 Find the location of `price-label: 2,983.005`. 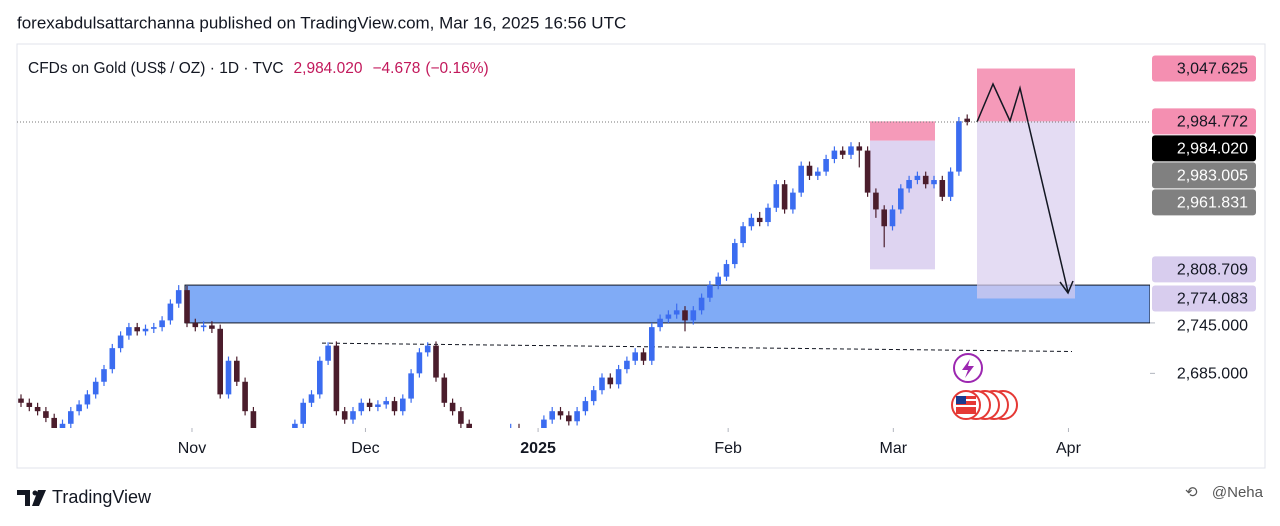

price-label: 2,983.005 is located at coordinates (1212, 176).